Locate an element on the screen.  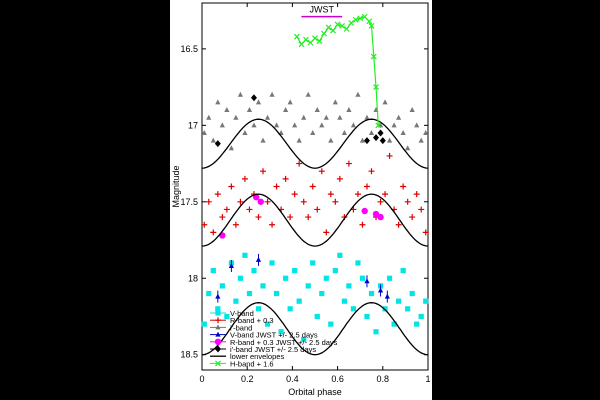
y-tick-label: 17.5 is located at coordinates (189, 202).